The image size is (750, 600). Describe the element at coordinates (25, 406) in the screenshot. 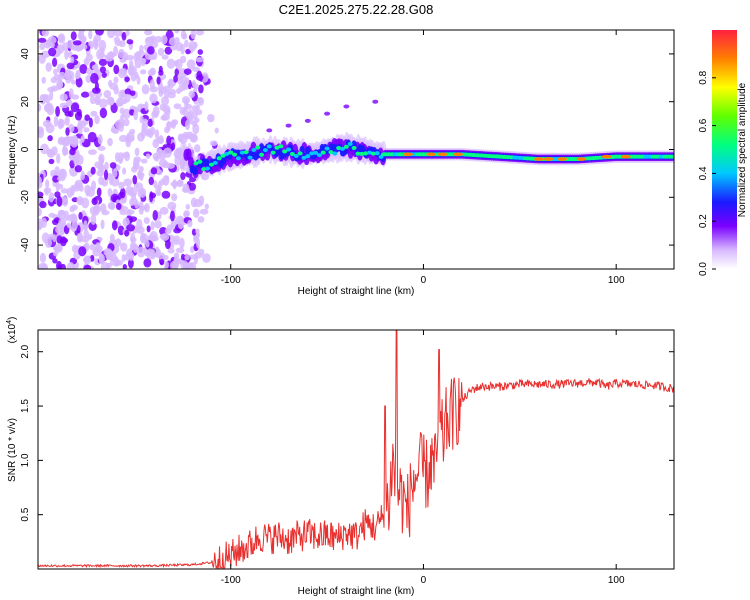

I see `y-tick-label: 1.5` at that location.